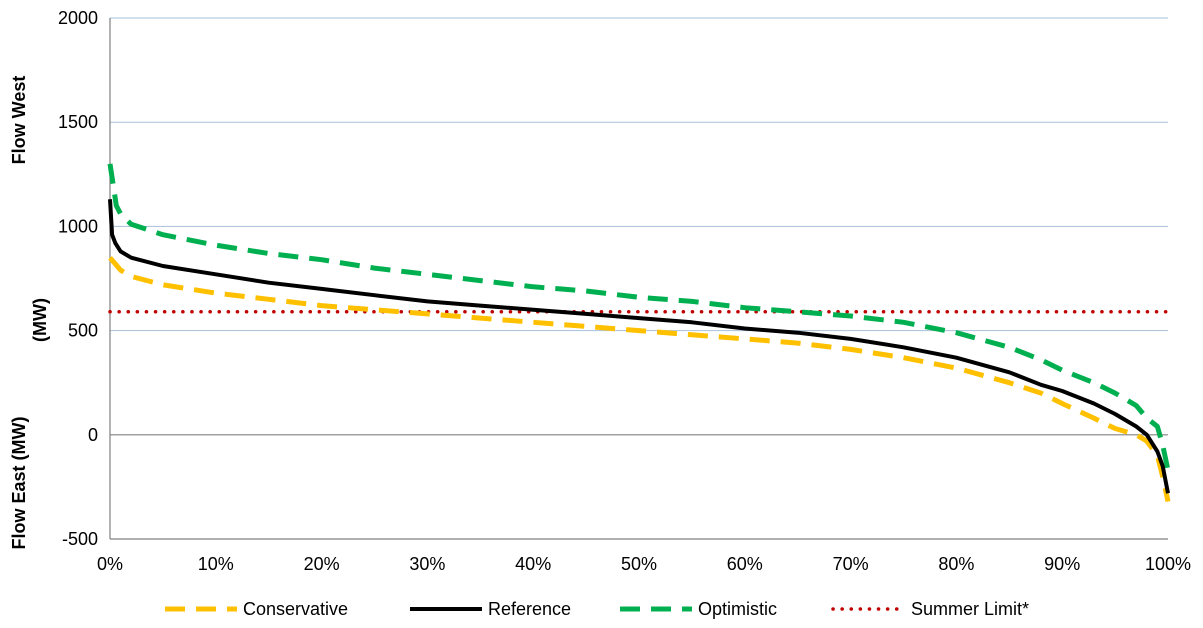 The image size is (1203, 628). Describe the element at coordinates (78, 18) in the screenshot. I see `y-tick-label: 2000` at that location.